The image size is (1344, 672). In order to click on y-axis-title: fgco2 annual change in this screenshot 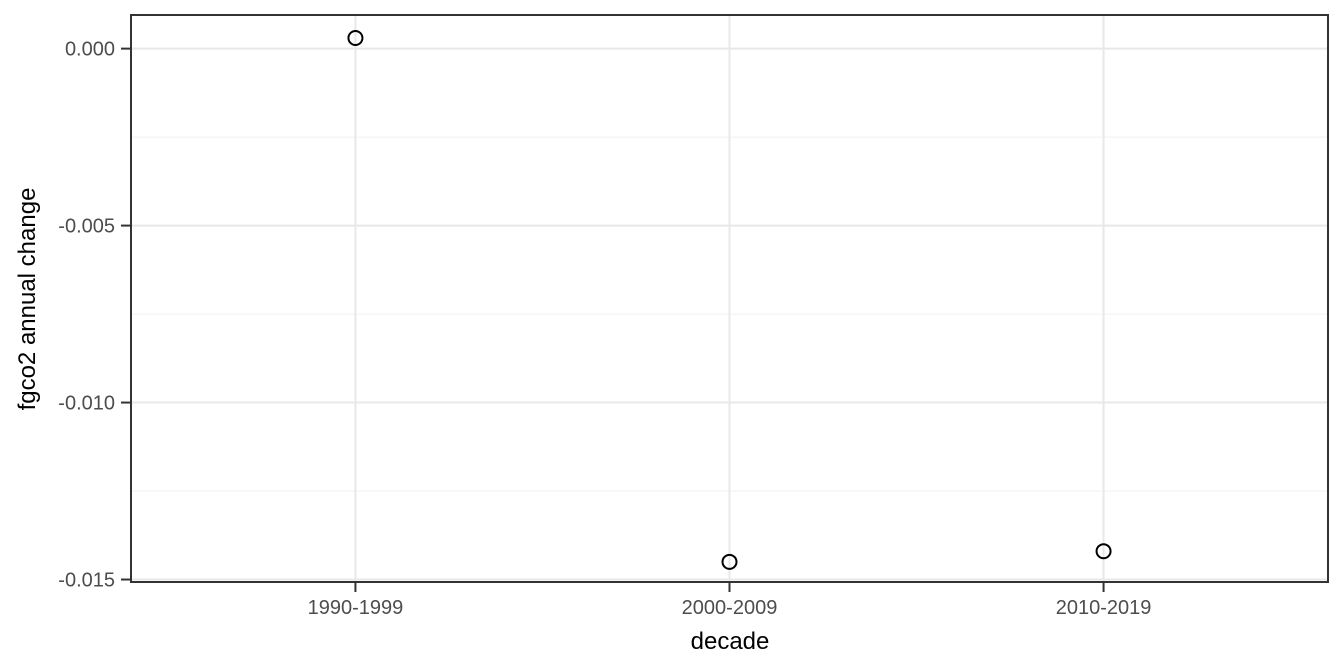, I will do `click(27, 299)`.